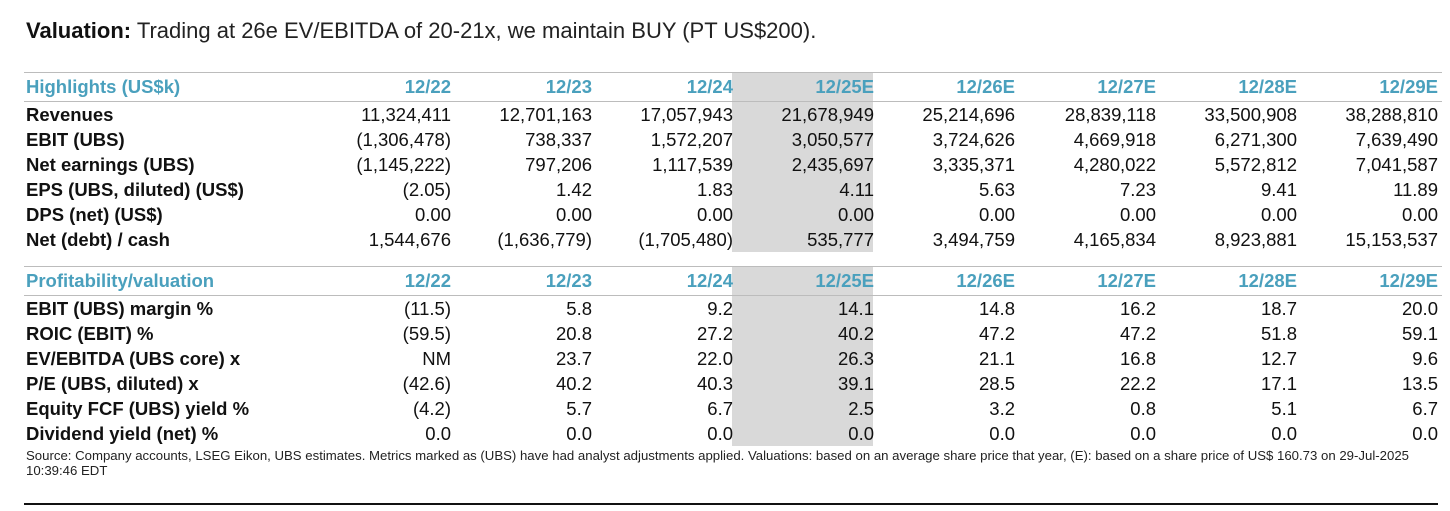 Image resolution: width=1450 pixels, height=511 pixels. What do you see at coordinates (1425, 358) in the screenshot?
I see `table-cell: 9.6` at bounding box center [1425, 358].